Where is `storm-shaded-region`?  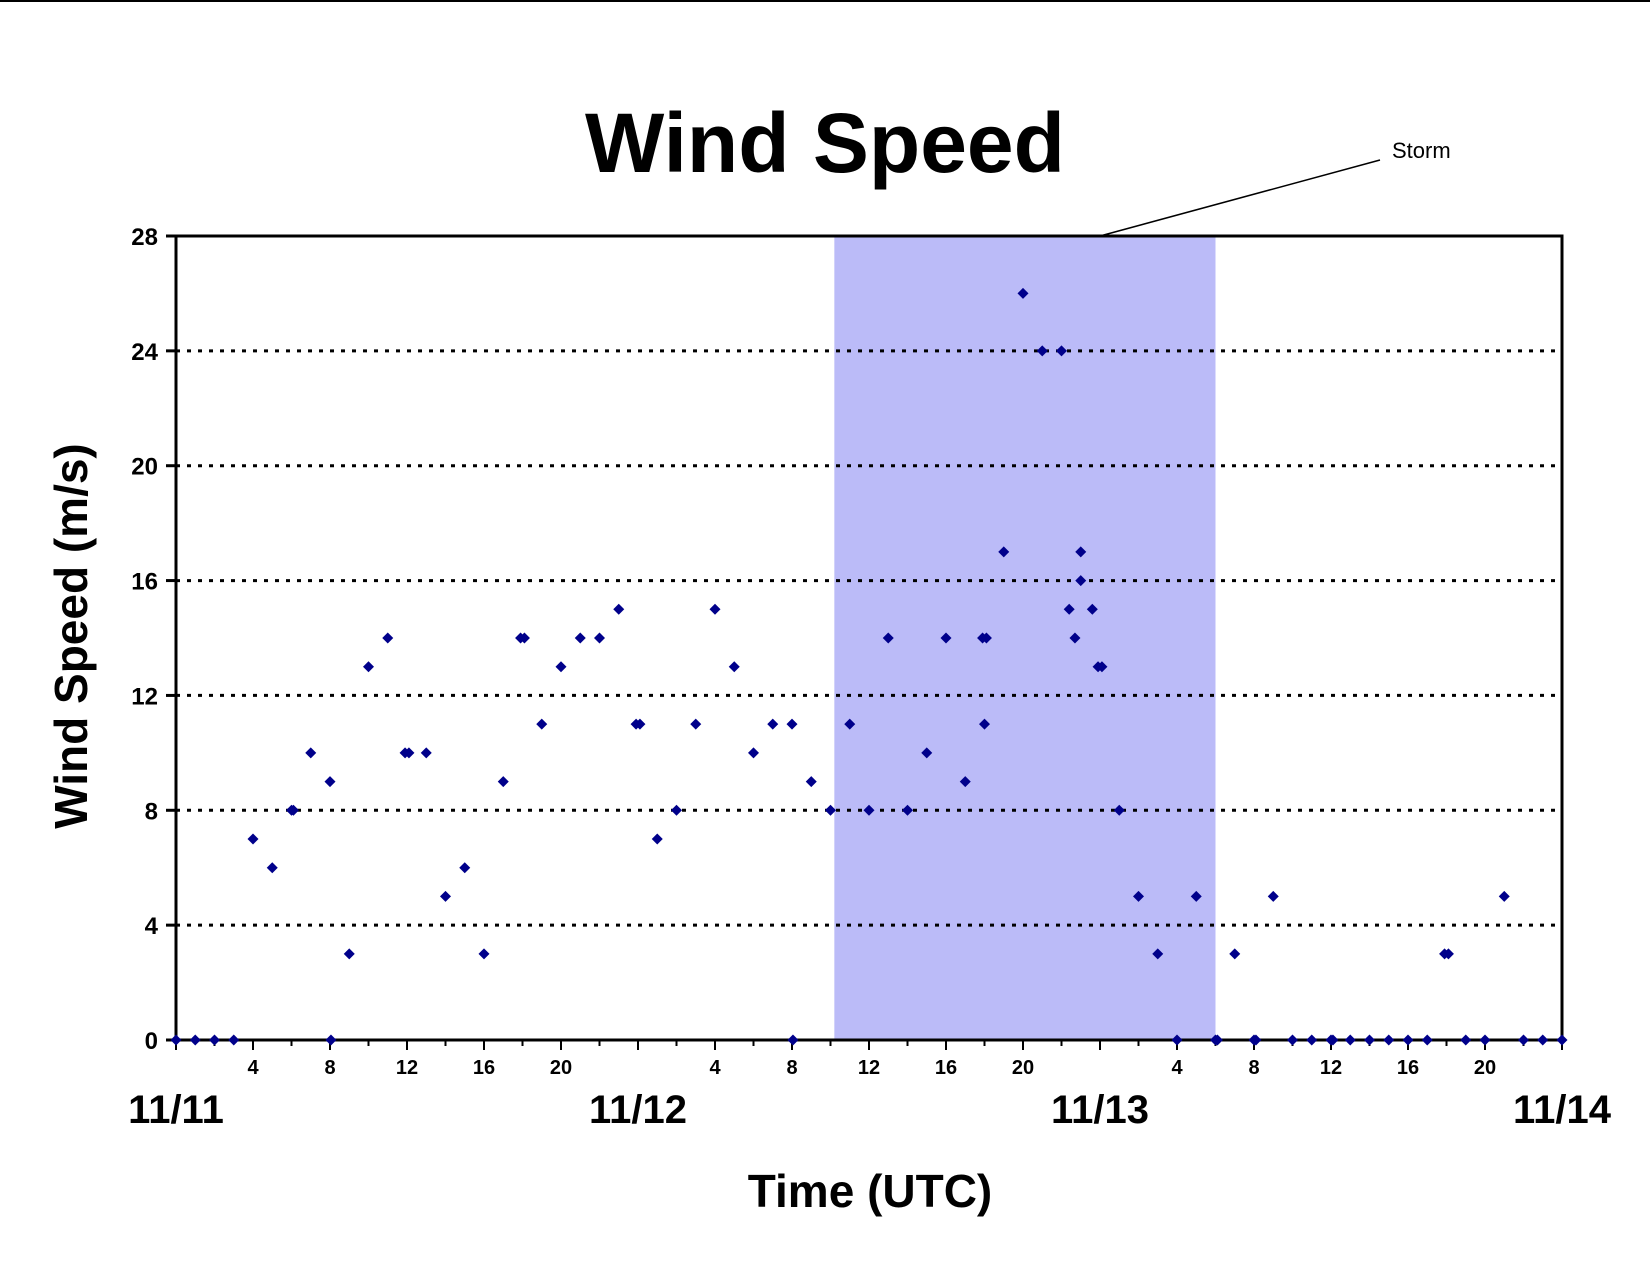 storm-shaded-region is located at coordinates (1025, 638).